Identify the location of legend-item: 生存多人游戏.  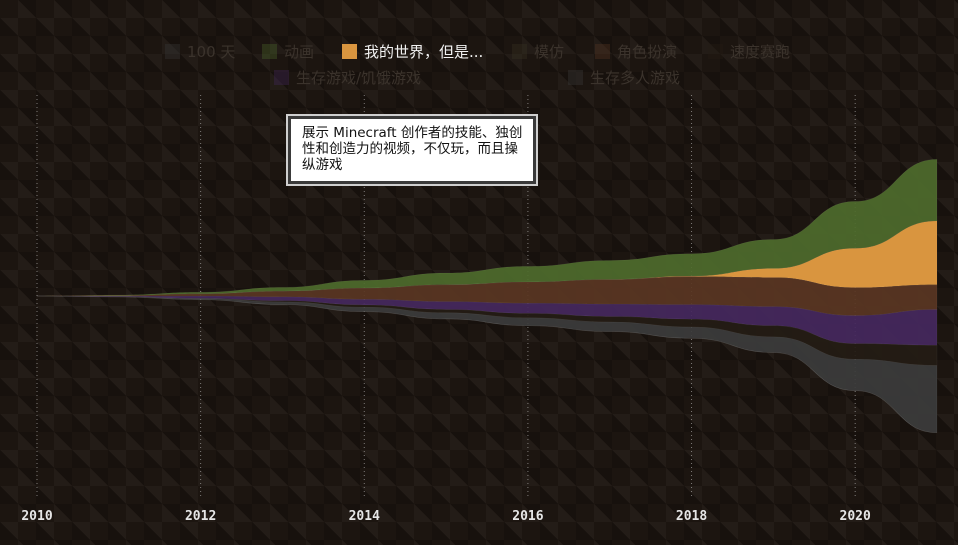
(624, 78).